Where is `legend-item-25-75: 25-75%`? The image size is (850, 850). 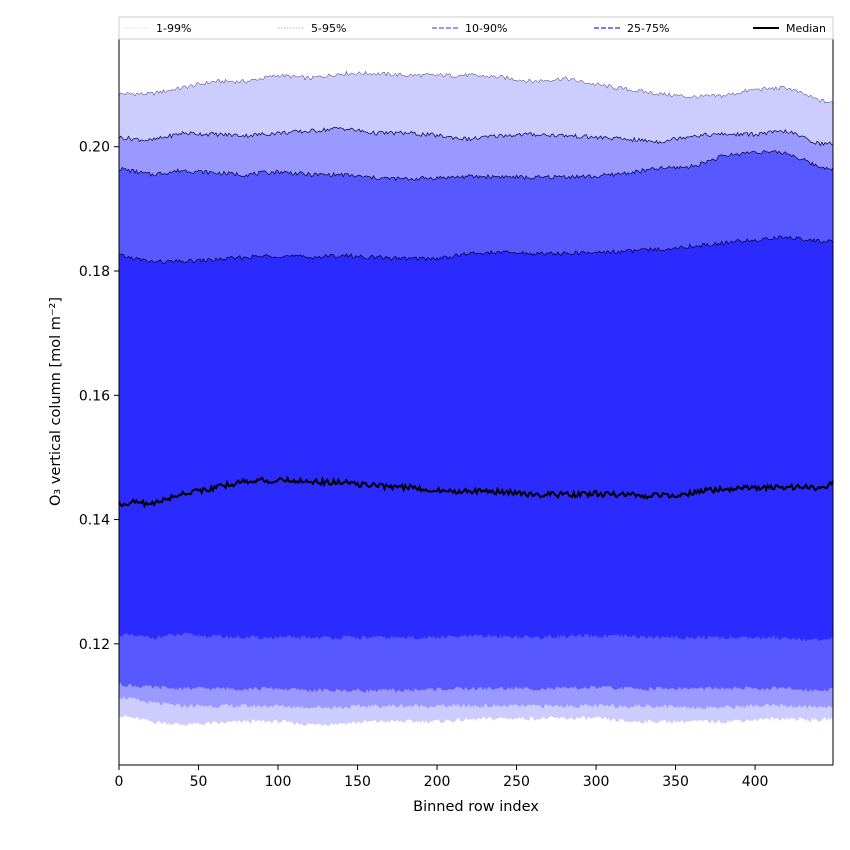
legend-item-25-75: 25-75% is located at coordinates (631, 28).